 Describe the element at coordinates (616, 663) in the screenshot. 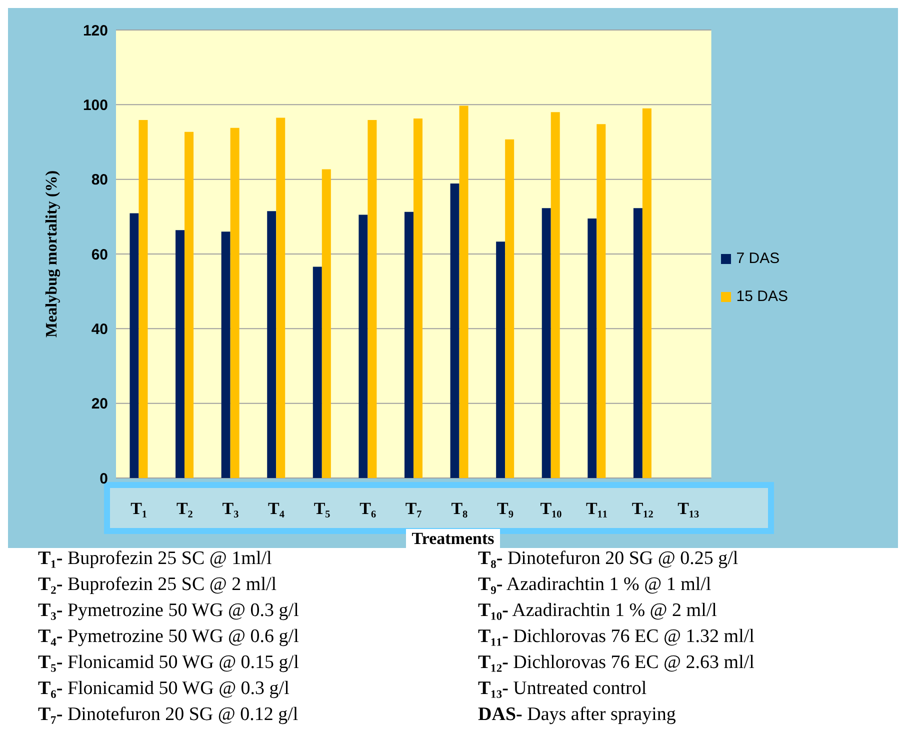

I see `text: T₁₂- Dichlorovas 76 EC @ 2.63 ml/l` at that location.